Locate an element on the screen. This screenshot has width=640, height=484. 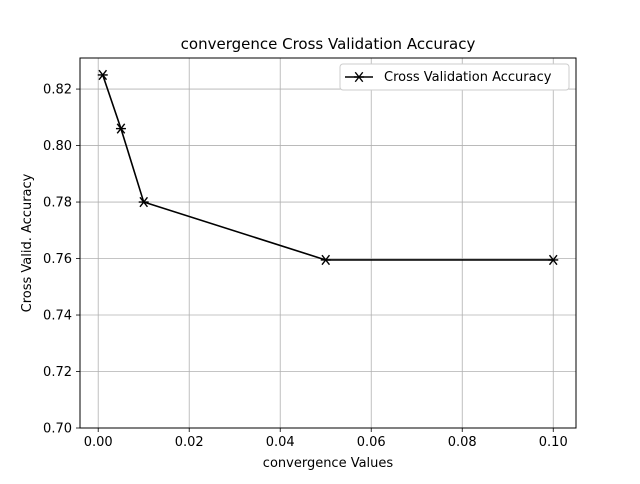
y-axis-ticks: 0.70 0.72 0.74 0.76 0.78 0.80 0.82 is located at coordinates (61, 260).